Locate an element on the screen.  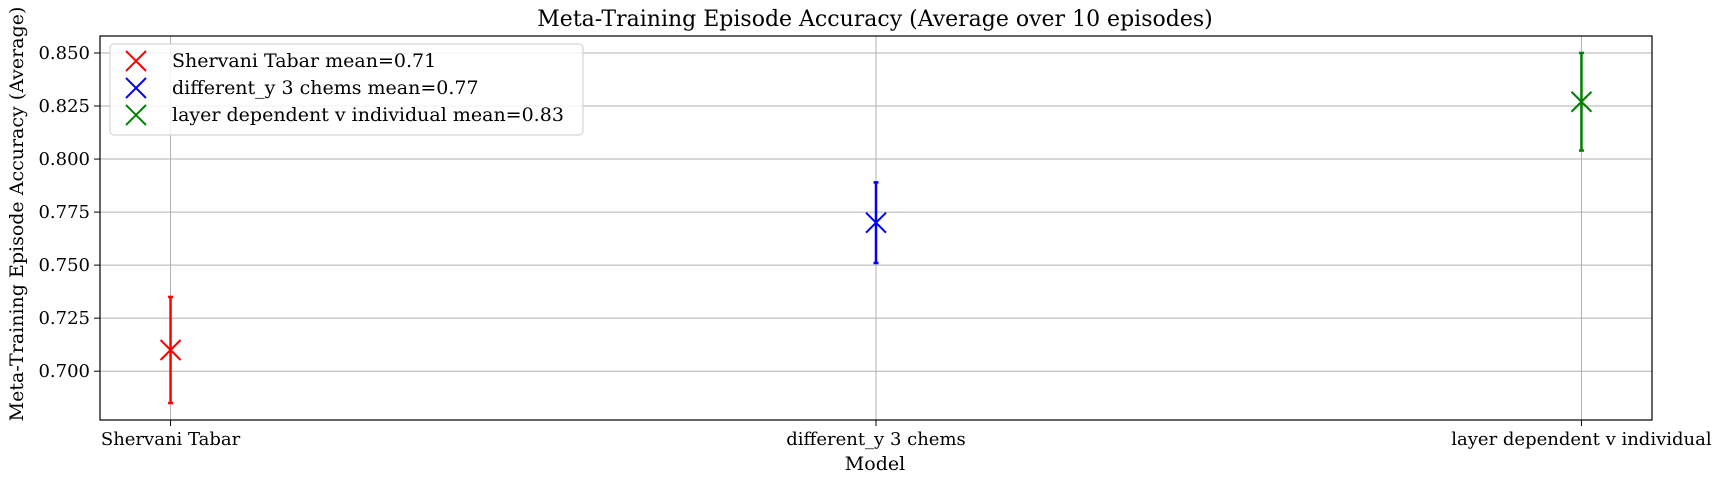
legend-label: layer dependent v individual mean=0.83 is located at coordinates (368, 115).